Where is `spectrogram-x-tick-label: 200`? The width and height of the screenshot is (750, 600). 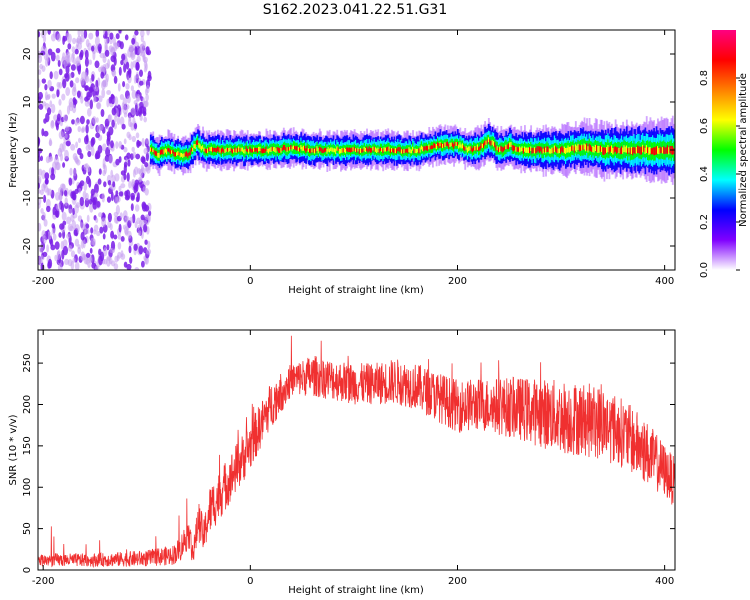
spectrogram-x-tick-label: 200 is located at coordinates (457, 281).